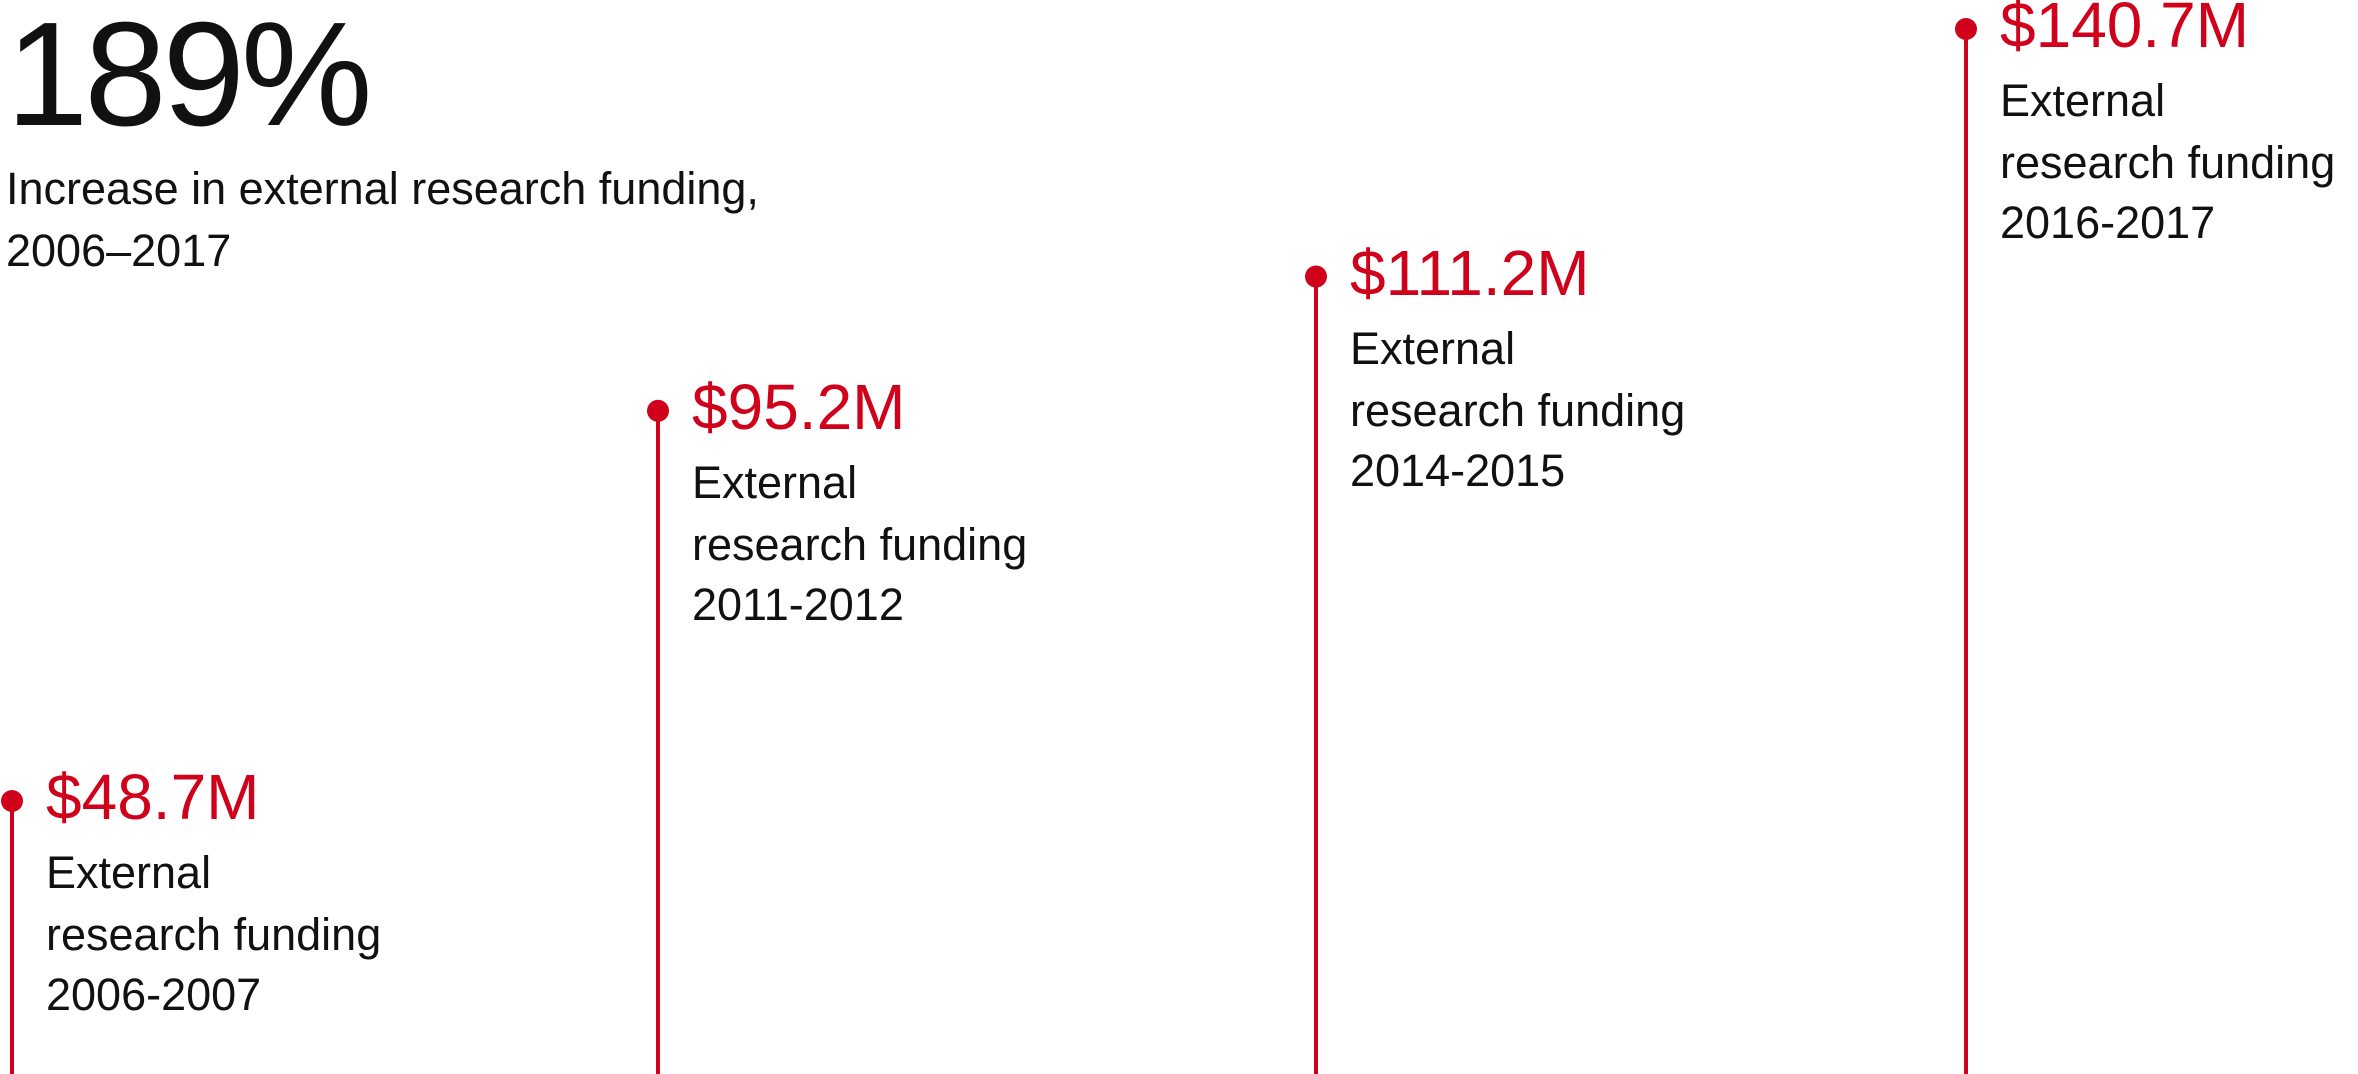 Image resolution: width=2358 pixels, height=1074 pixels. I want to click on value-label: $95.2M, so click(799, 406).